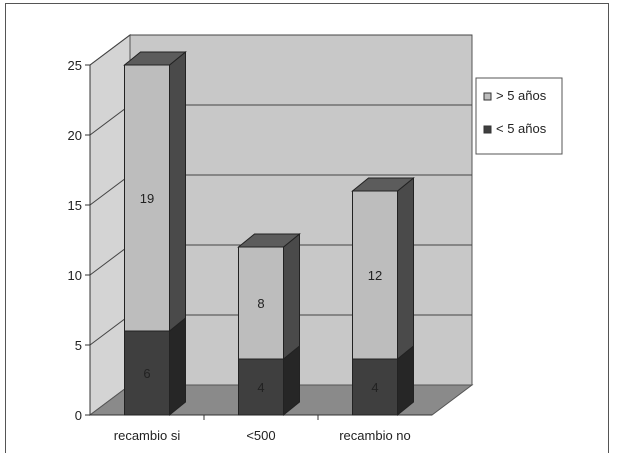 The width and height of the screenshot is (618, 461). Describe the element at coordinates (75, 205) in the screenshot. I see `y-tick-label: 15` at that location.